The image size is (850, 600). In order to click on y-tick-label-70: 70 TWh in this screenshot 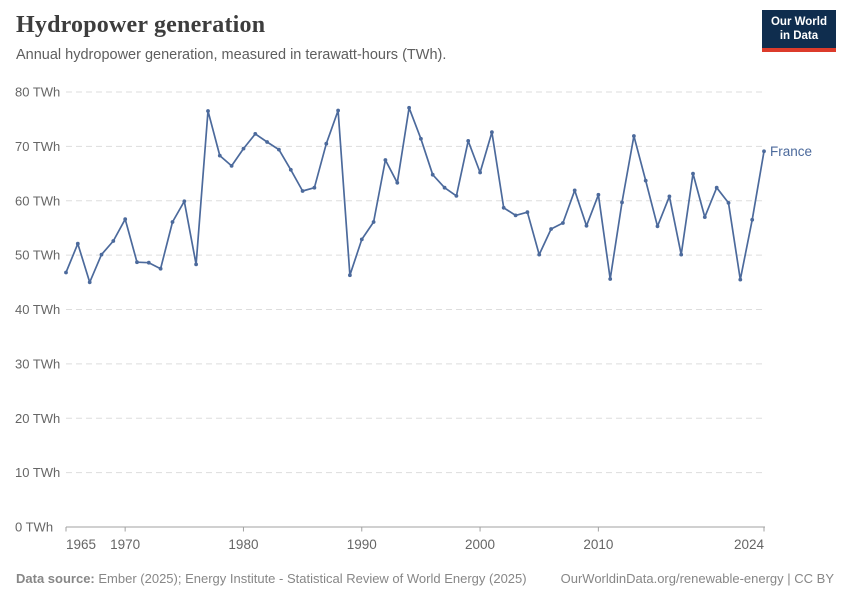, I will do `click(37, 146)`.